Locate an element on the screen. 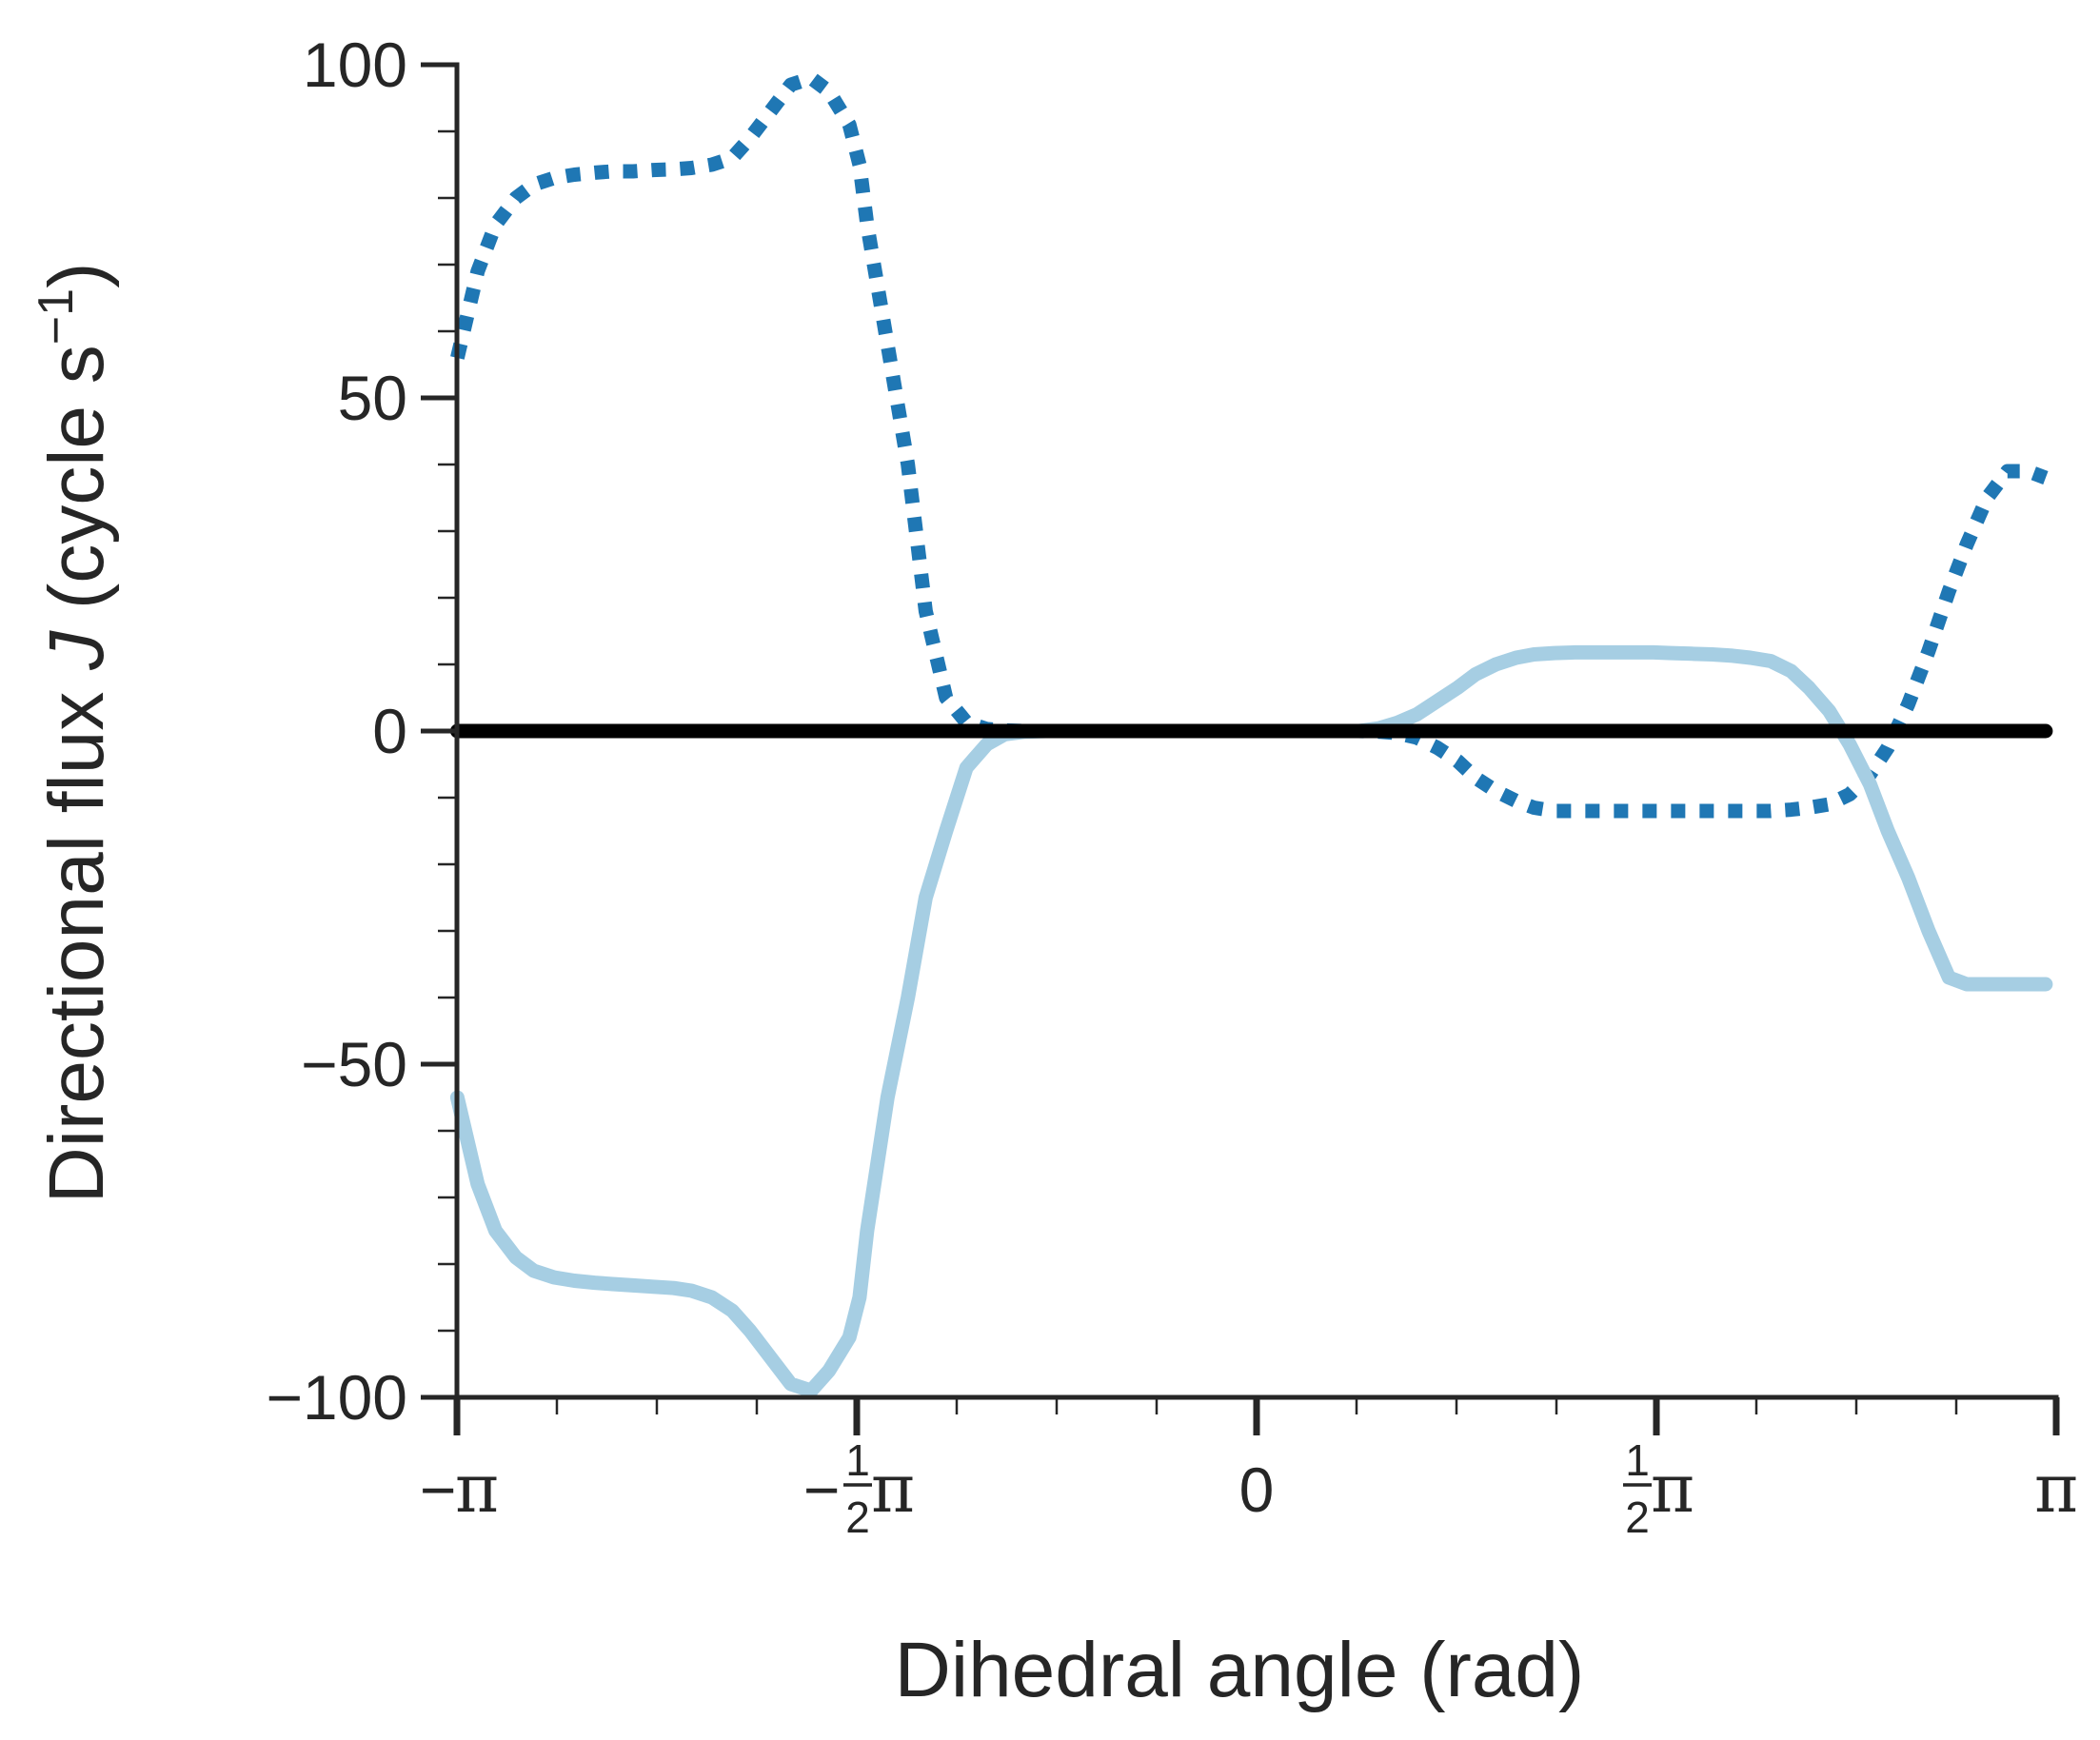 The width and height of the screenshot is (2100, 1740). x-tick-label: 1 2 π is located at coordinates (1659, 1488).